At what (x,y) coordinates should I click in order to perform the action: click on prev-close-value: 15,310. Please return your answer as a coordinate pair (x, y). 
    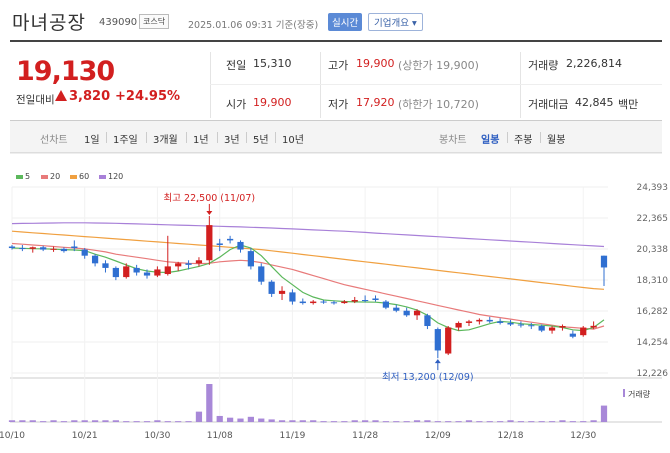
    Looking at the image, I should click on (272, 63).